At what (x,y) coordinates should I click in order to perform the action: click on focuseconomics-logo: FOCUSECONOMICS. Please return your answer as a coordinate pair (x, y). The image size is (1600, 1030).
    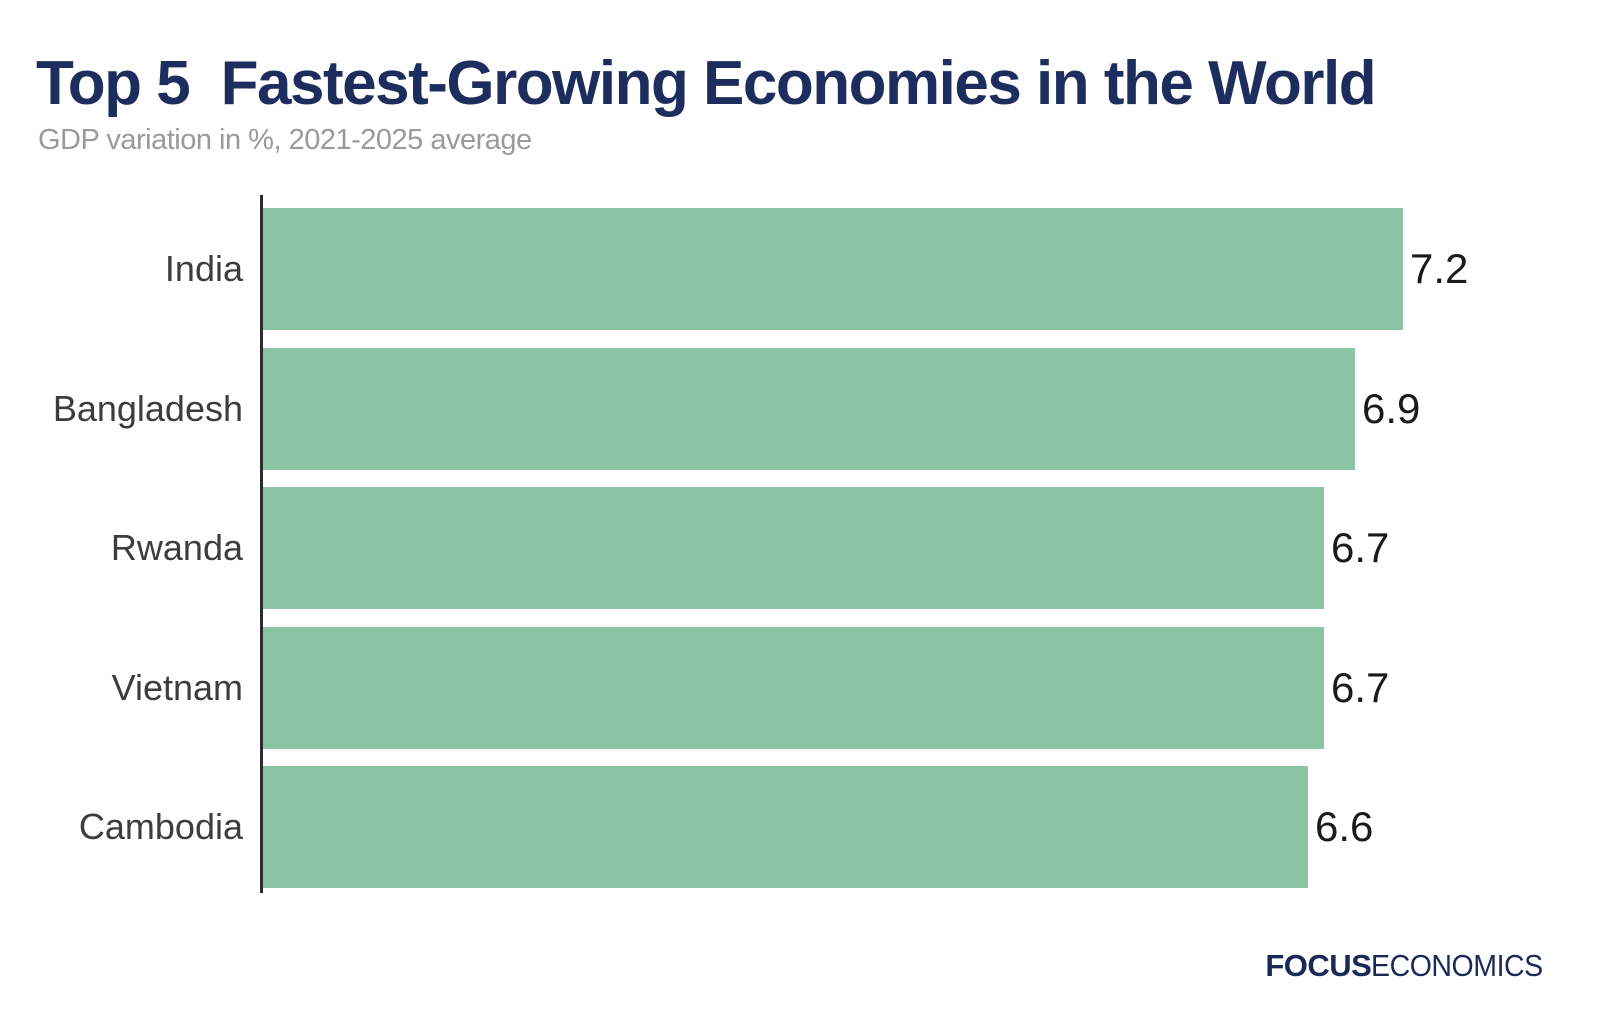
    Looking at the image, I should click on (779, 966).